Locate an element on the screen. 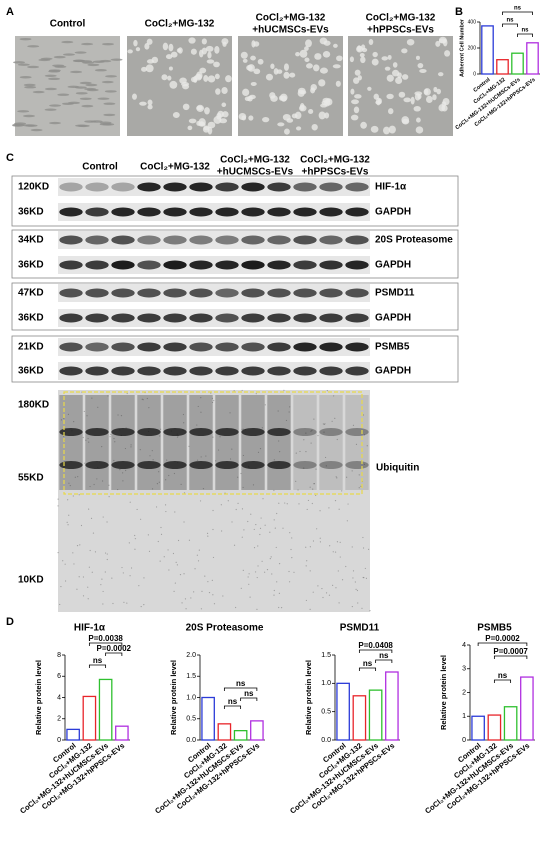 This screenshot has width=550, height=866. y-tick-label: 0 is located at coordinates (59, 740).